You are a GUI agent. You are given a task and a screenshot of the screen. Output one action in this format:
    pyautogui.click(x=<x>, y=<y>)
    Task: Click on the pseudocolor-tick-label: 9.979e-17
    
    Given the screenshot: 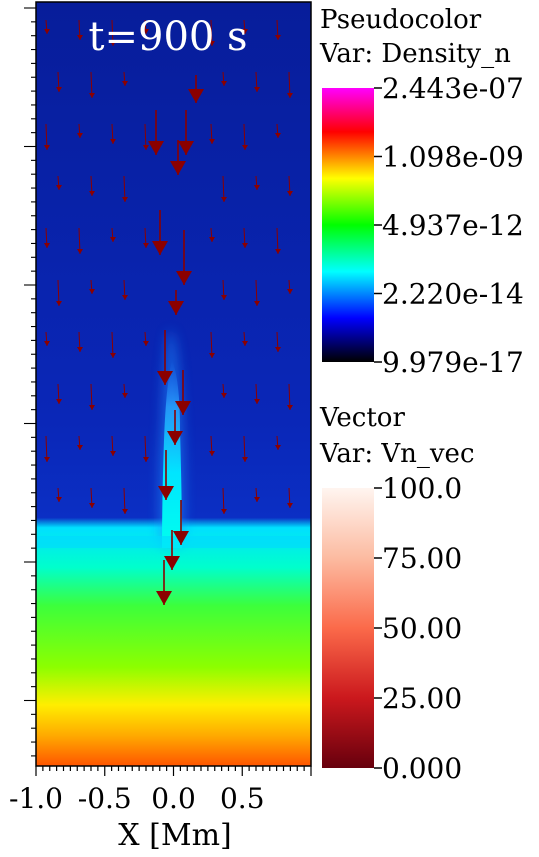 What is the action you would take?
    pyautogui.click(x=453, y=362)
    